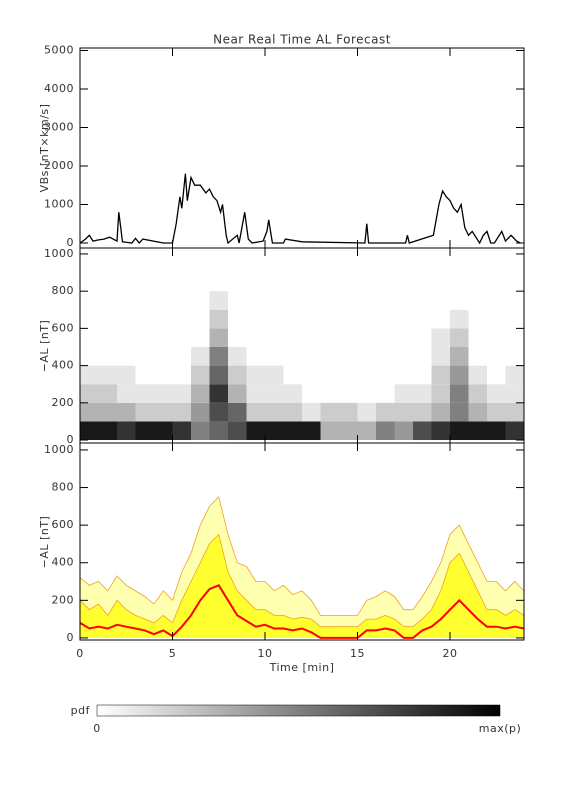 This screenshot has height=792, width=576. What do you see at coordinates (302, 586) in the screenshot?
I see `band-area` at bounding box center [302, 586].